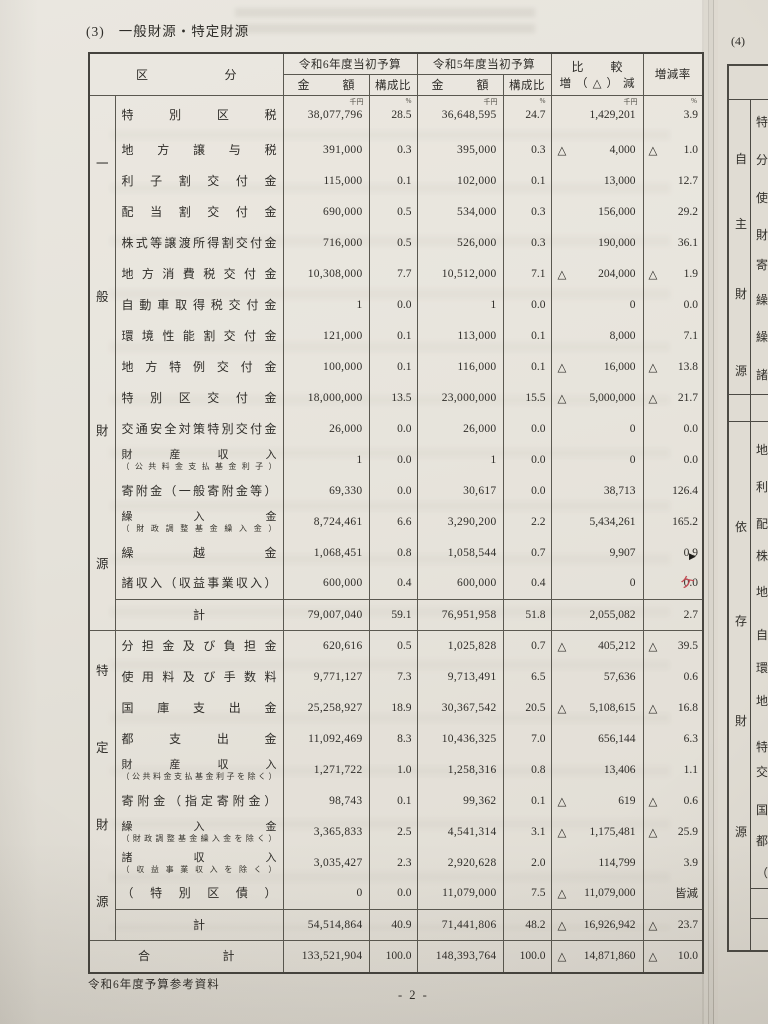 The image size is (768, 1024). I want to click on cell-amount-r6: 26,000, so click(325, 428).